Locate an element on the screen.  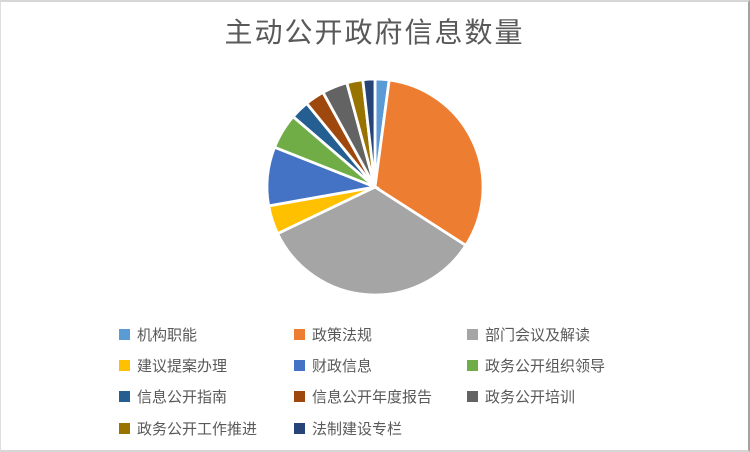
legend-item: 政务公开培训 is located at coordinates (521, 396).